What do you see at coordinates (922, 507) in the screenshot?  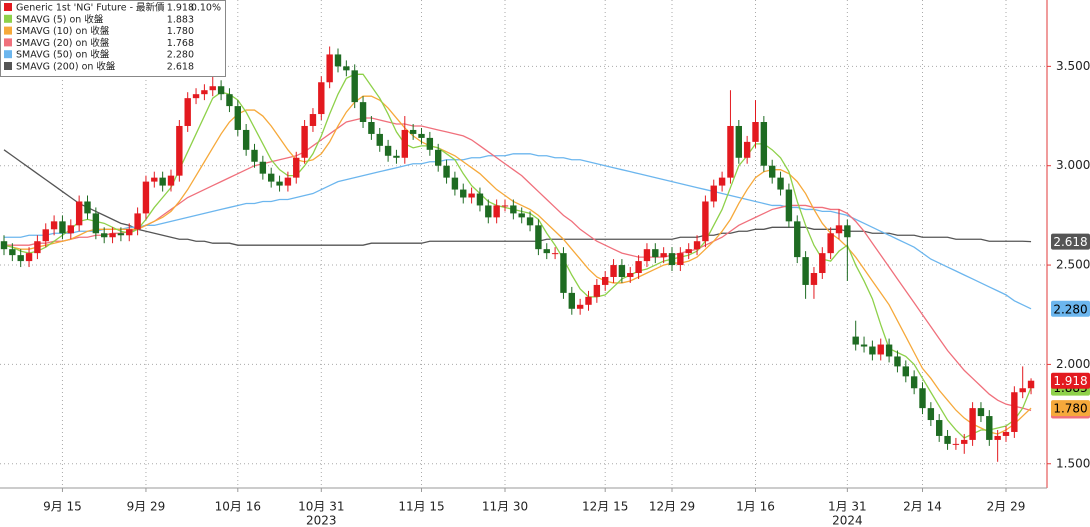 I see `x-tick-label: 2月 14` at bounding box center [922, 507].